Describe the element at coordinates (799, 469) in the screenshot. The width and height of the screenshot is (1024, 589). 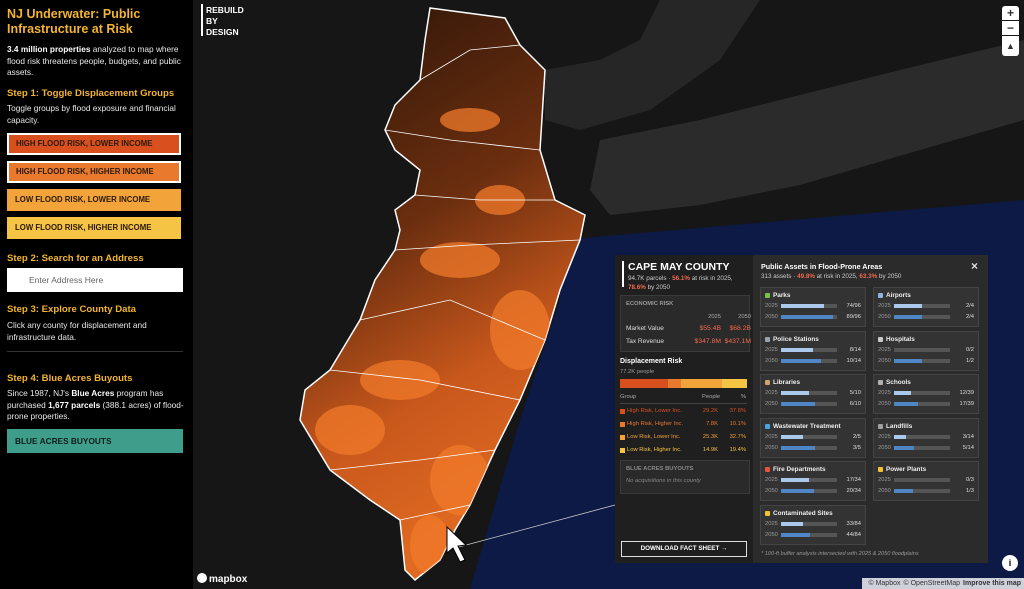
I see `asset-name: Fire Departments` at that location.